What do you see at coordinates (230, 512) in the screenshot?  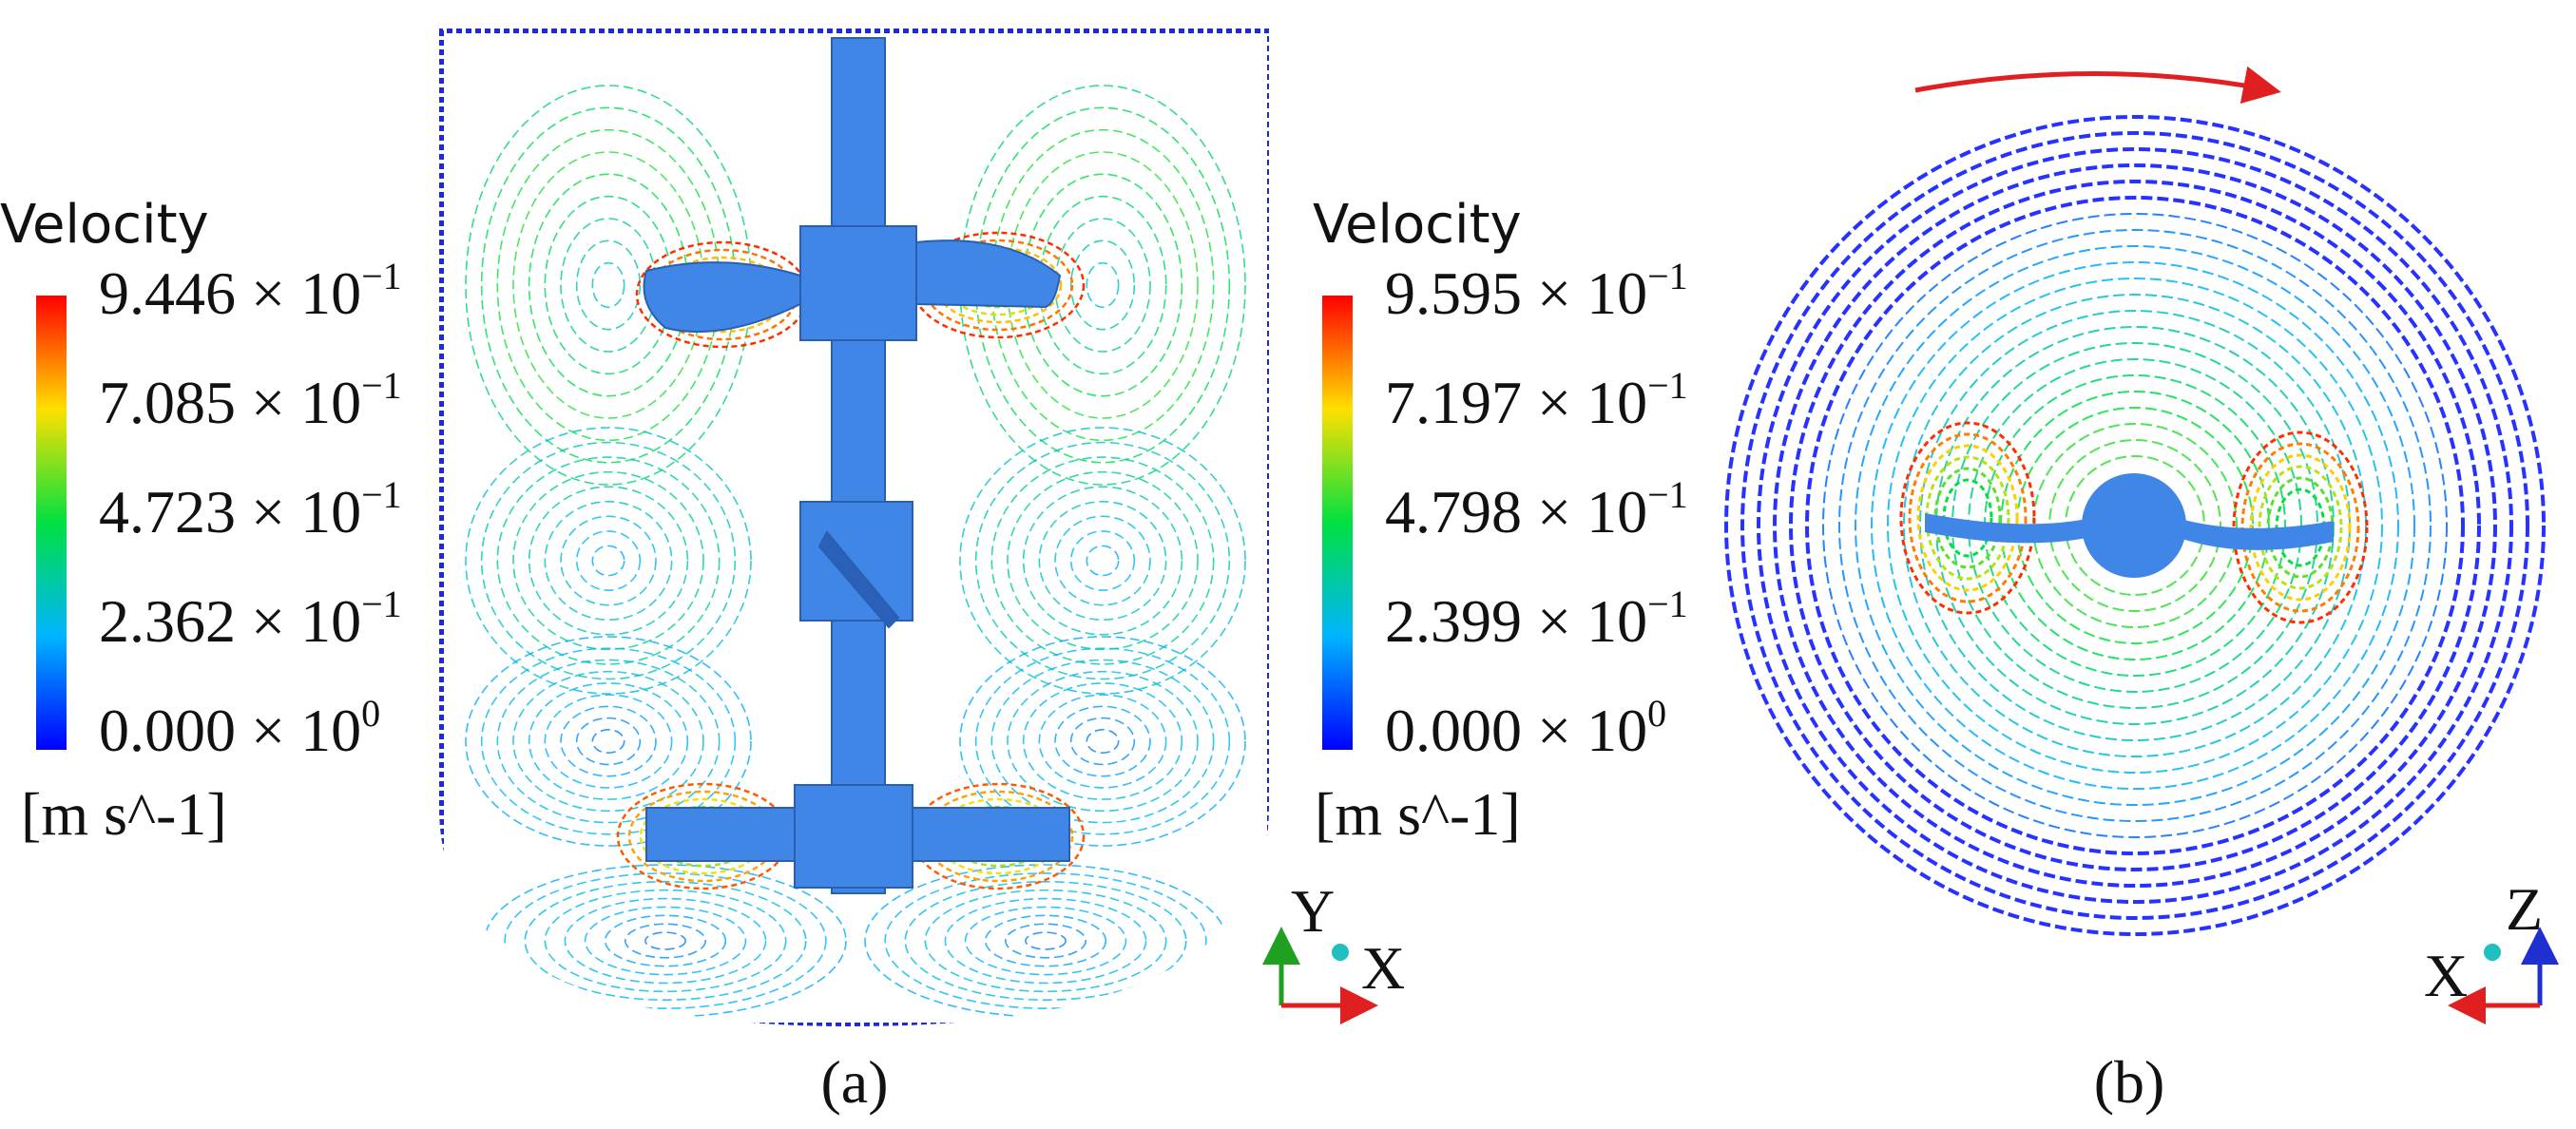 I see `tick-mantissa: 4.723 × 10` at bounding box center [230, 512].